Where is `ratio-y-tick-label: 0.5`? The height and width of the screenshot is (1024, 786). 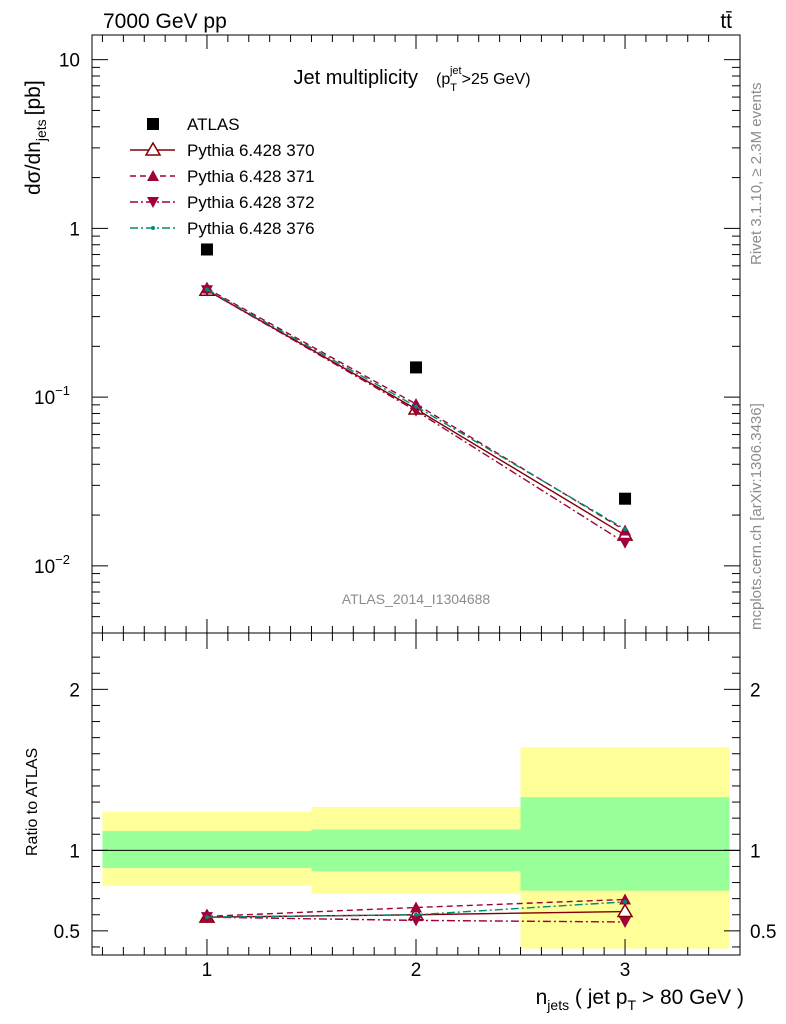
ratio-y-tick-label: 0.5 is located at coordinates (67, 932).